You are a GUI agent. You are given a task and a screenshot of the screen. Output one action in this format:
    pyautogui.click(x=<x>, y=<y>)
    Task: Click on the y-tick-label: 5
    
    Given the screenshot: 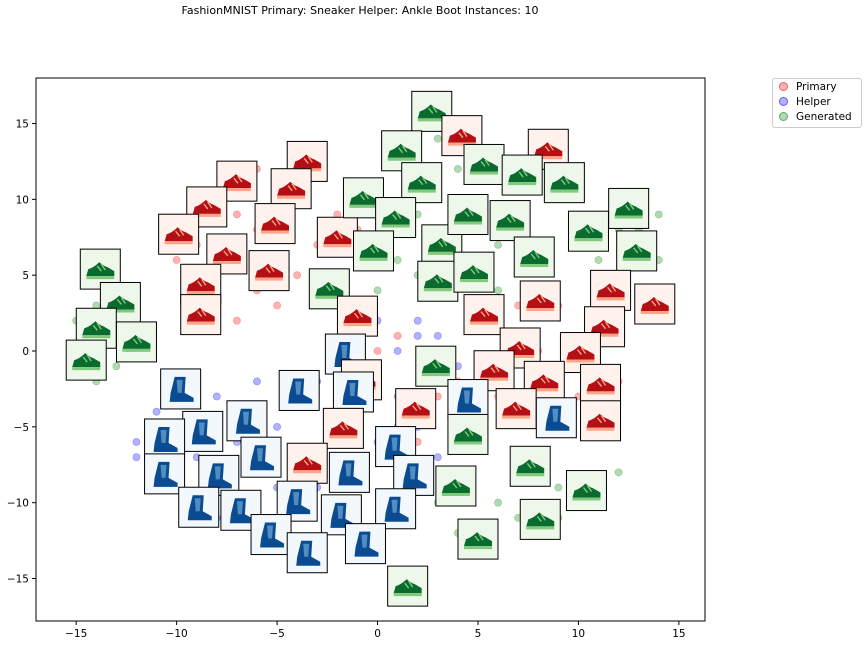 What is the action you would take?
    pyautogui.click(x=25, y=276)
    